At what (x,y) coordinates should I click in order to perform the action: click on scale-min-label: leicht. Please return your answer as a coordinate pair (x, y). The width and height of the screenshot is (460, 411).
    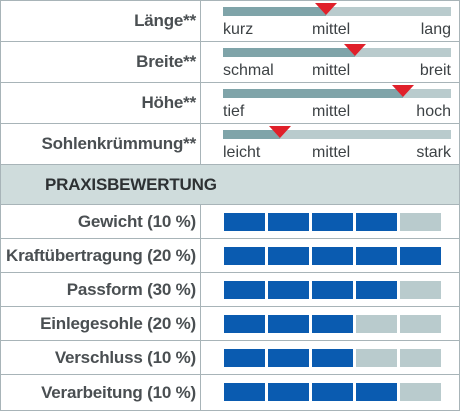
    Looking at the image, I should click on (242, 152).